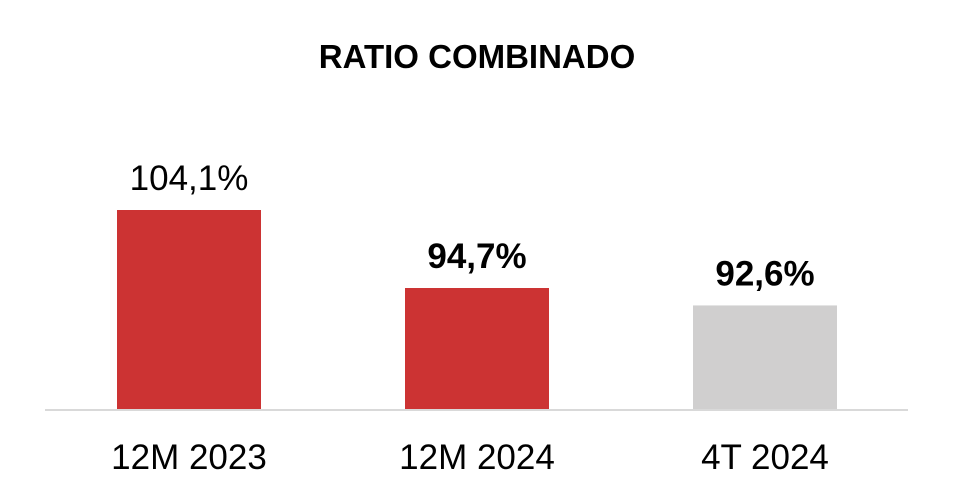  What do you see at coordinates (189, 457) in the screenshot?
I see `category-label-1: 12M 2023` at bounding box center [189, 457].